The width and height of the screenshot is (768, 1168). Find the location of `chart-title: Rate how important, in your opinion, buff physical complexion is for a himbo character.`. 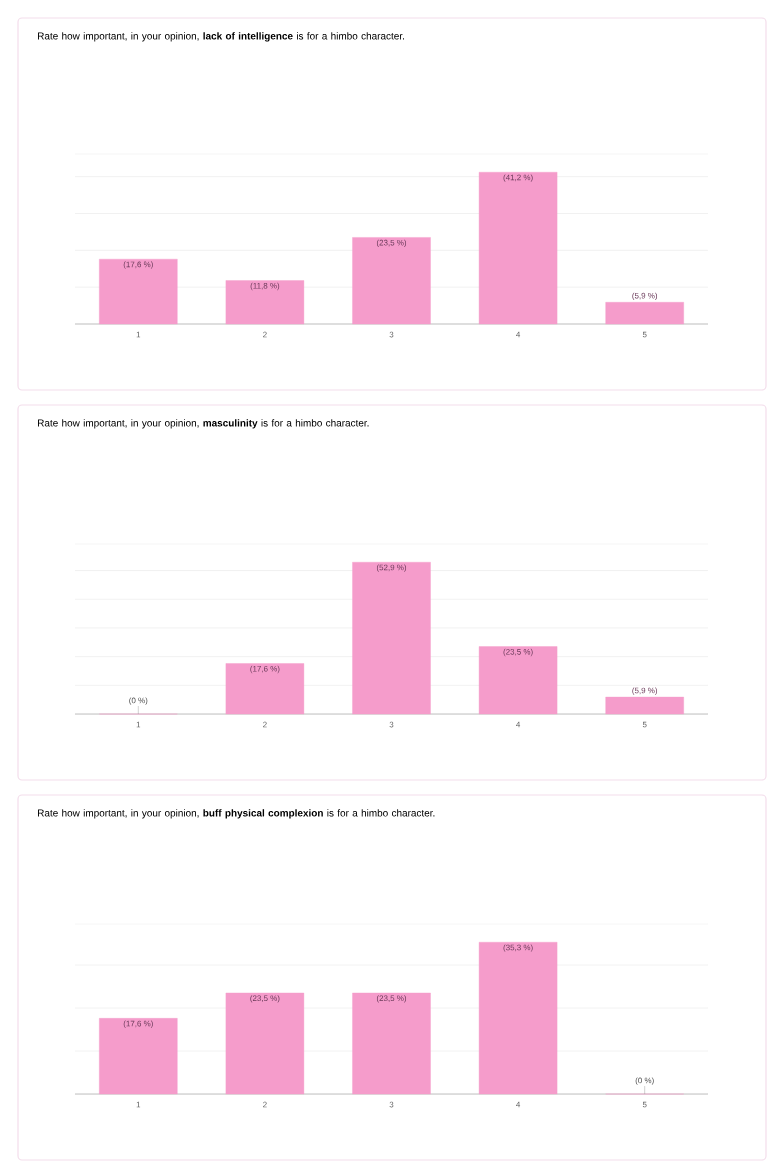

chart-title: Rate how important, in your opinion, buff physical complexion is for a himbo character. is located at coordinates (236, 814).